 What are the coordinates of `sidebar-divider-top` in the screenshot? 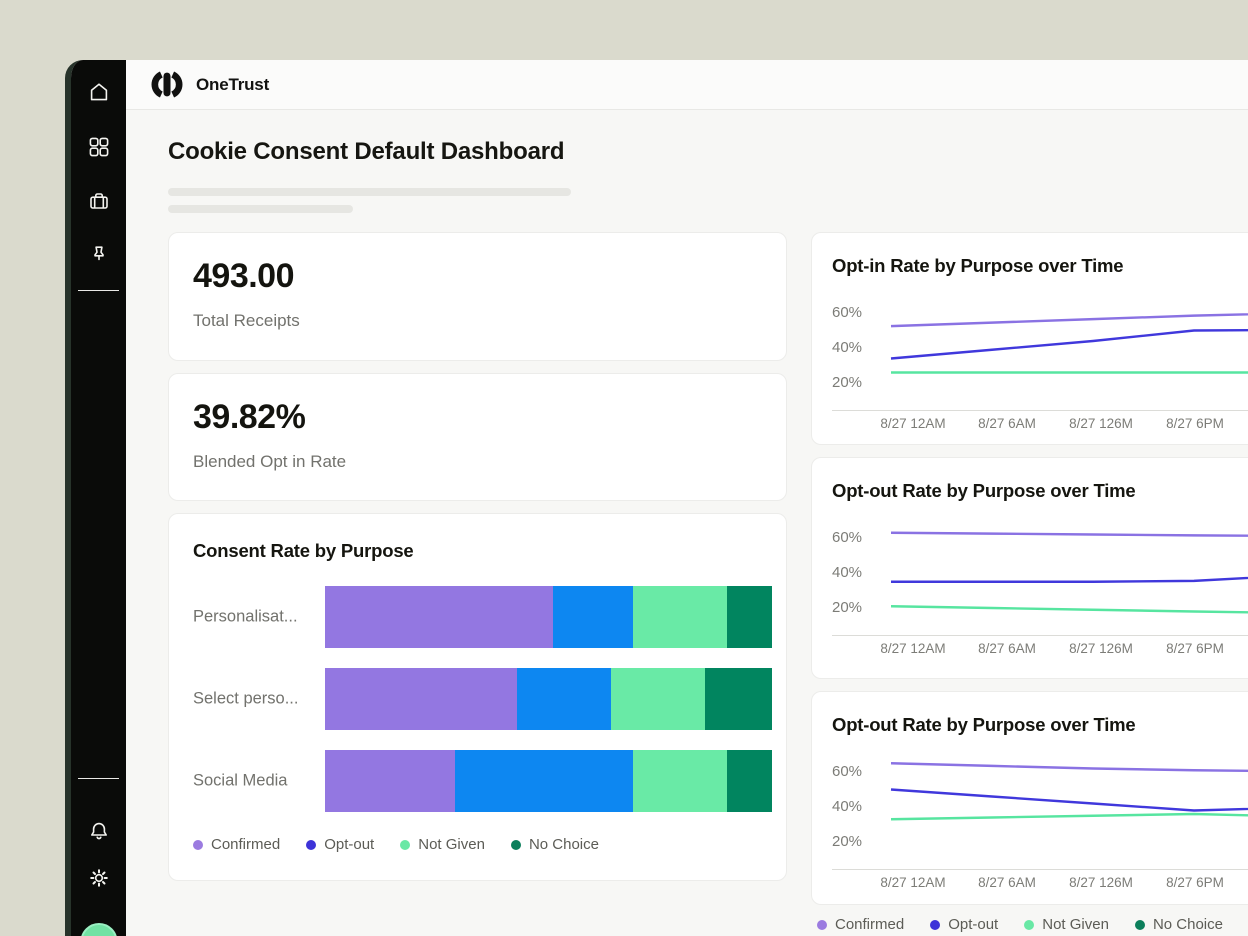 It's located at (98, 290).